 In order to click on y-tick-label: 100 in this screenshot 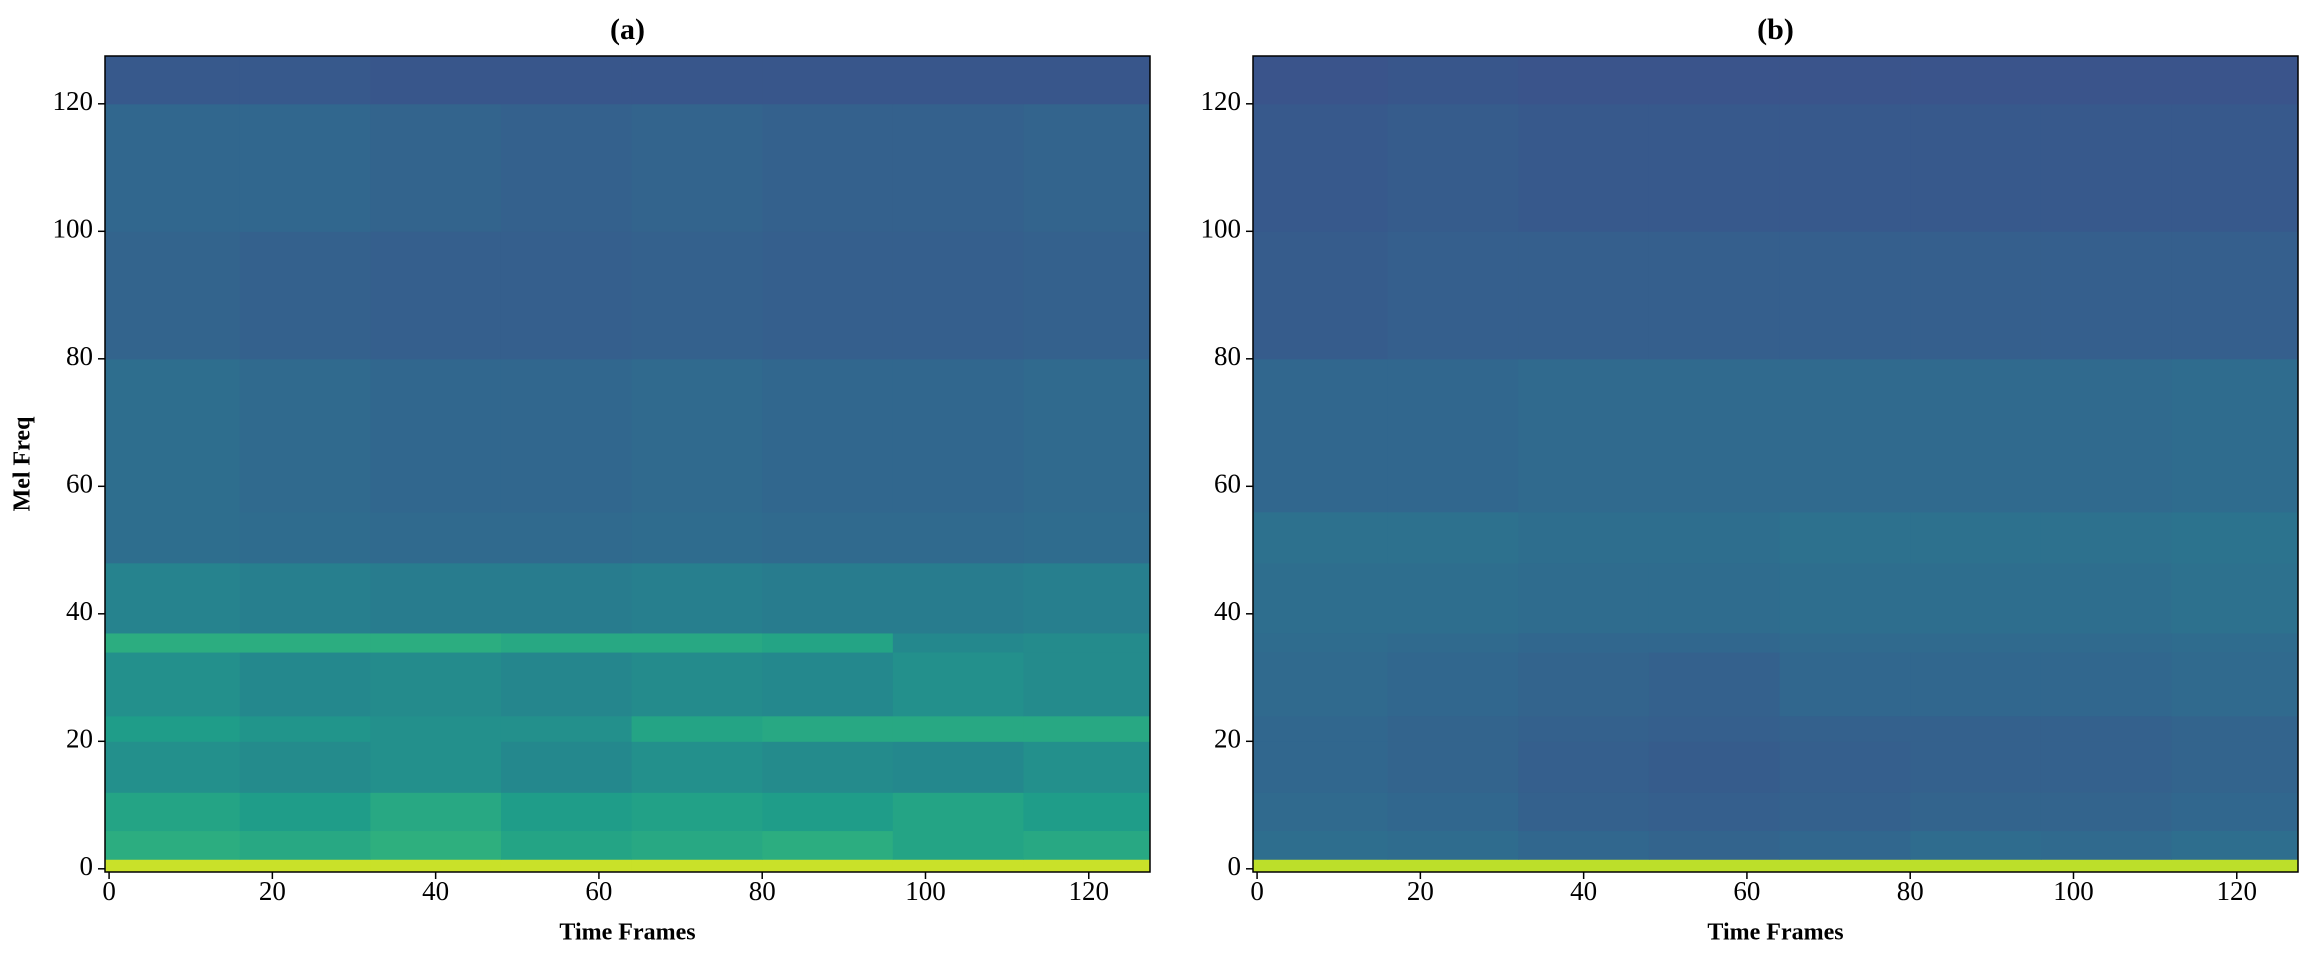, I will do `click(73, 229)`.